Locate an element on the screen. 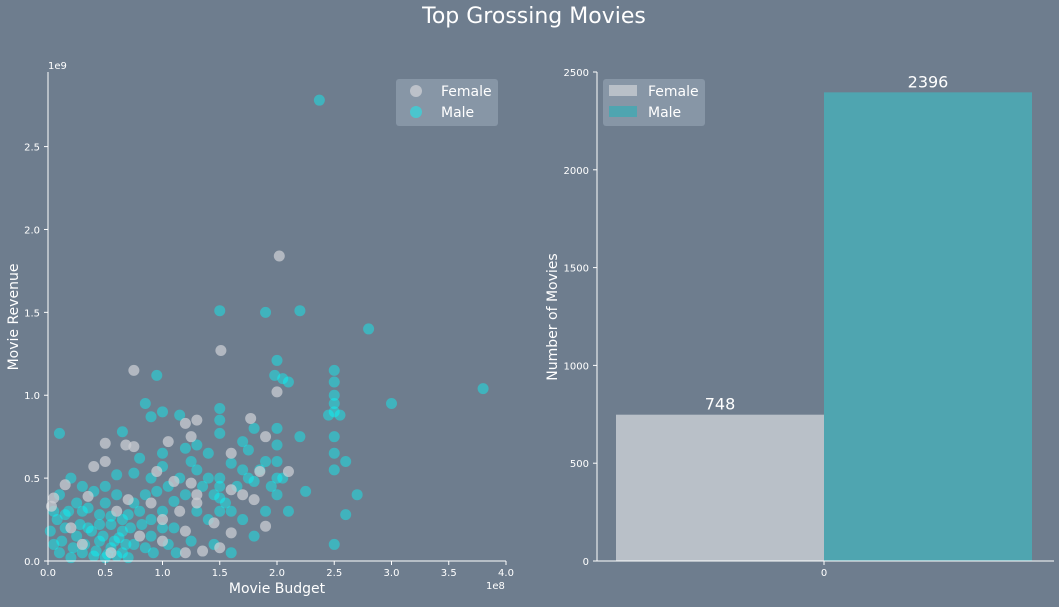 Image resolution: width=1059 pixels, height=607 pixels. scatter-y-ticks: 0.0 0.5 1.0 1.5 2.0 2.5 is located at coordinates (36, 355).